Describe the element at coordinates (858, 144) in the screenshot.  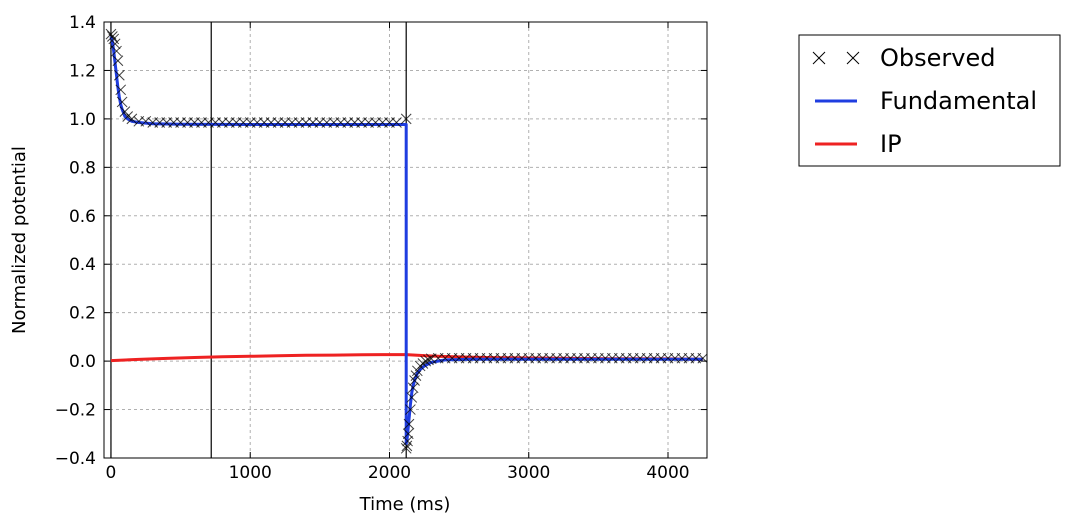
I see `legend-item-ip: IP` at that location.